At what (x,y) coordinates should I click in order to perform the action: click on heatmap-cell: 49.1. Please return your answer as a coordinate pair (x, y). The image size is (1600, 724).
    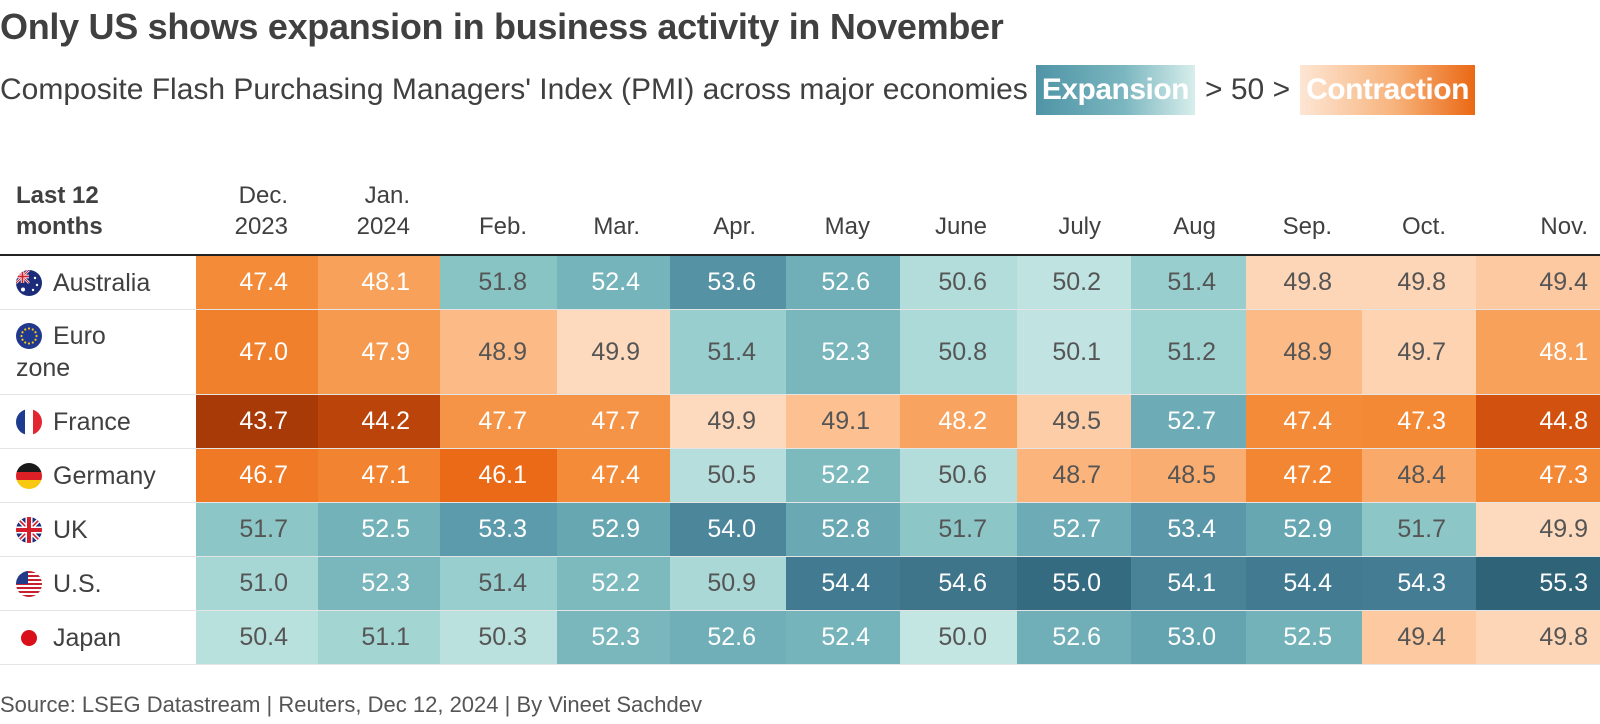
    Looking at the image, I should click on (843, 421).